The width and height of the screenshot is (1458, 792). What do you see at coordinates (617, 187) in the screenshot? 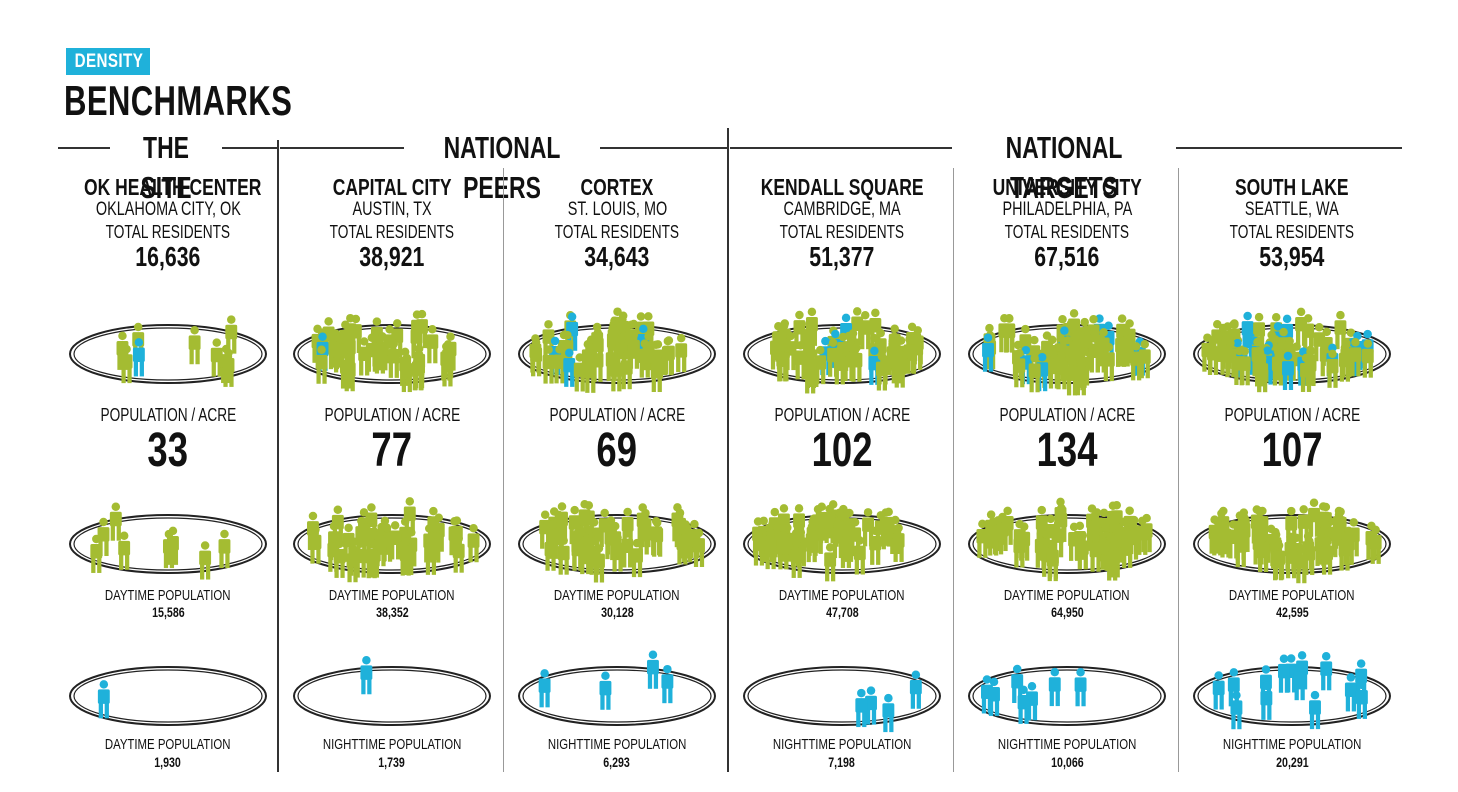
I see `column-name: CORTEX` at bounding box center [617, 187].